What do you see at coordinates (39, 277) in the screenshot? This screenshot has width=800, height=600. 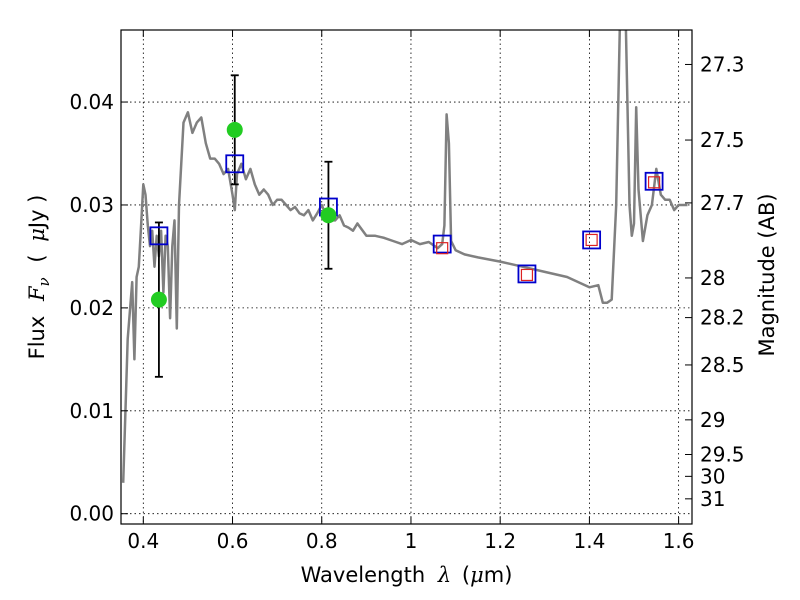 I see `y-axis-label: Flux Fν ( μJy )` at bounding box center [39, 277].